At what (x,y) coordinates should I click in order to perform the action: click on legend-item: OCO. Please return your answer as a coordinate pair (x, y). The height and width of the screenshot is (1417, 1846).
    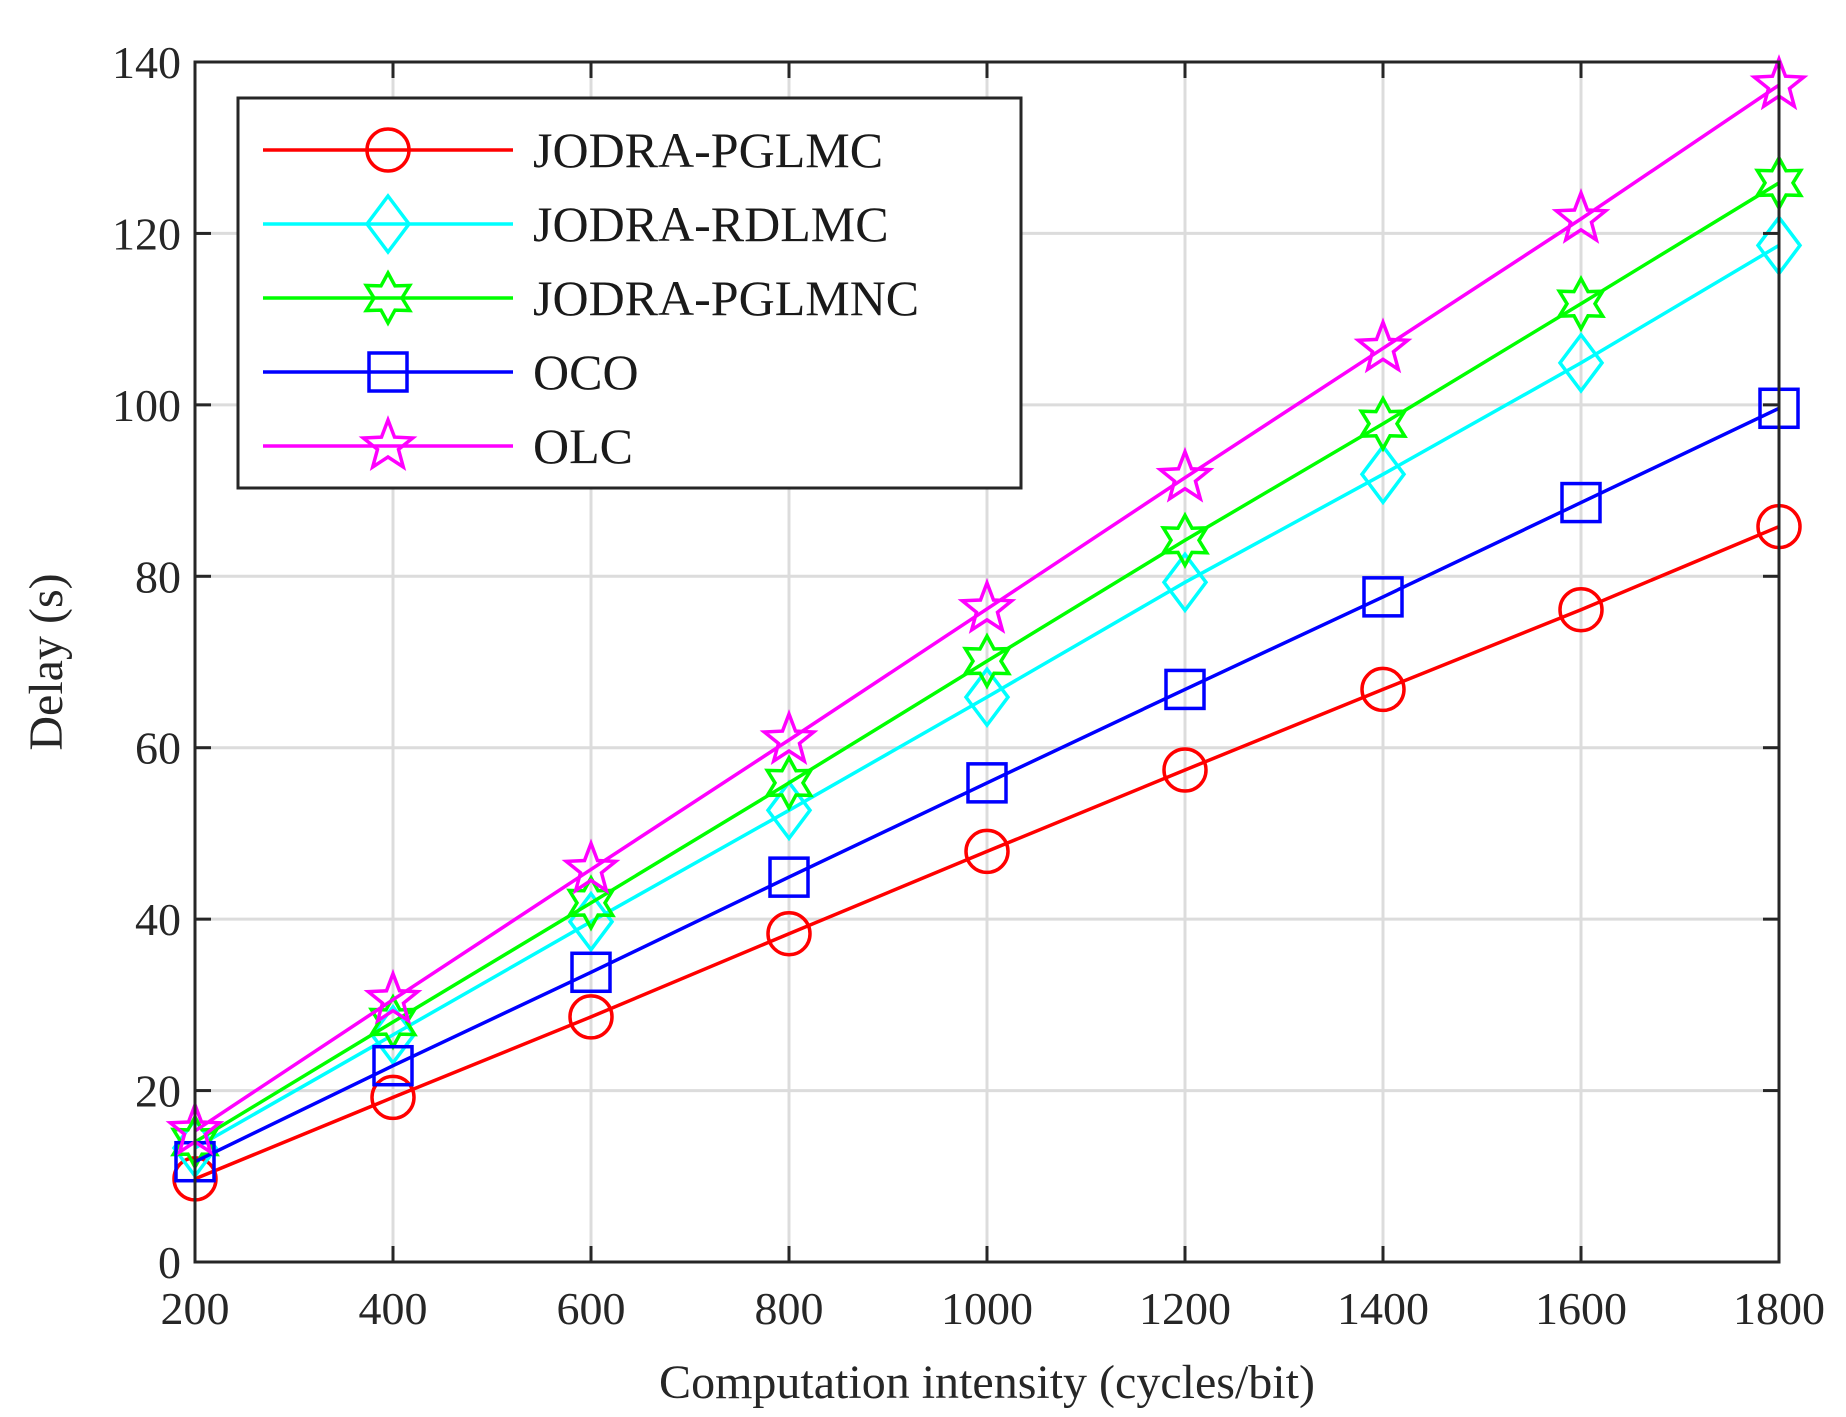
    Looking at the image, I should click on (451, 372).